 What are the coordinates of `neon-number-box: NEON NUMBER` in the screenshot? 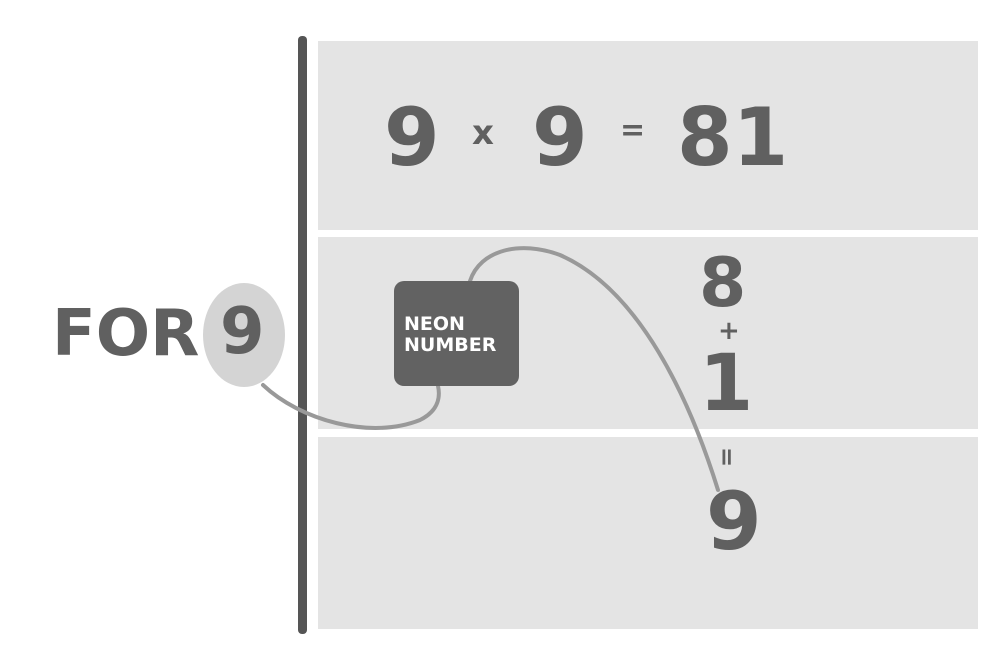 It's located at (456, 333).